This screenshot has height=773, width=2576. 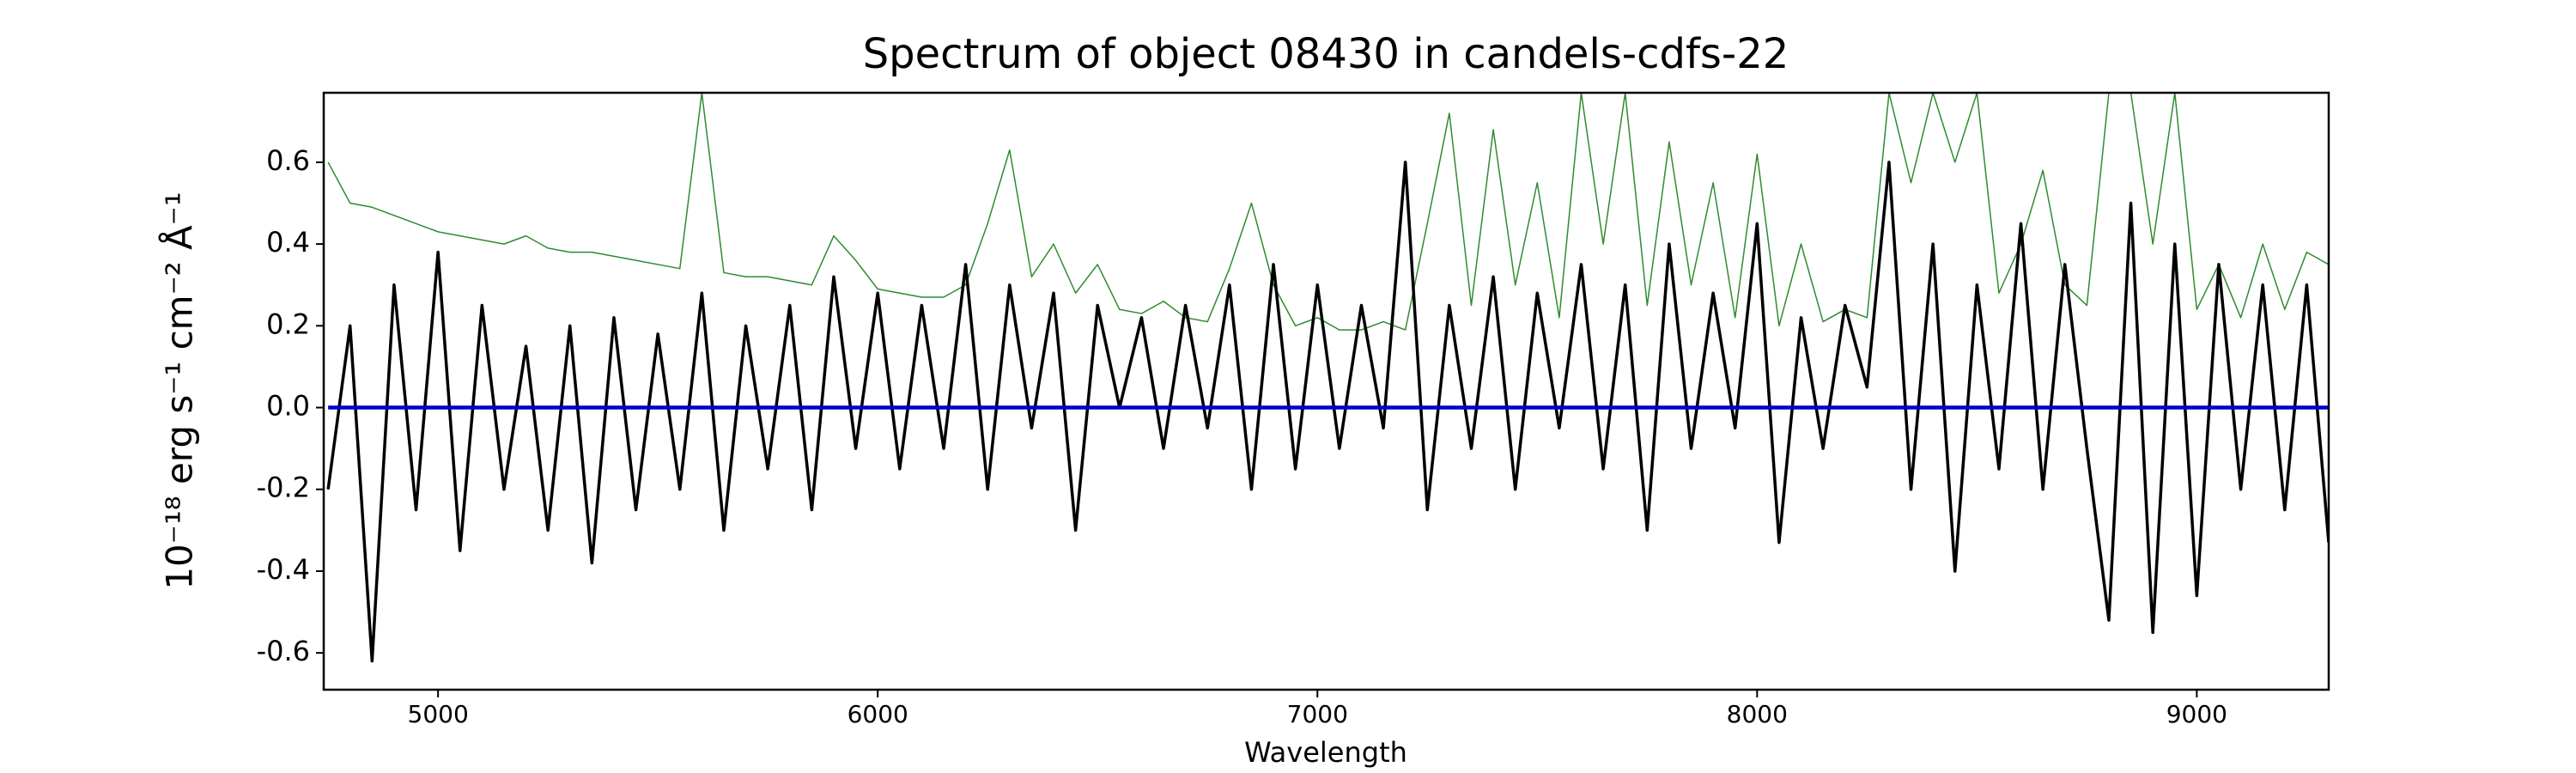 What do you see at coordinates (1325, 752) in the screenshot?
I see `x-axis-label: Wavelength` at bounding box center [1325, 752].